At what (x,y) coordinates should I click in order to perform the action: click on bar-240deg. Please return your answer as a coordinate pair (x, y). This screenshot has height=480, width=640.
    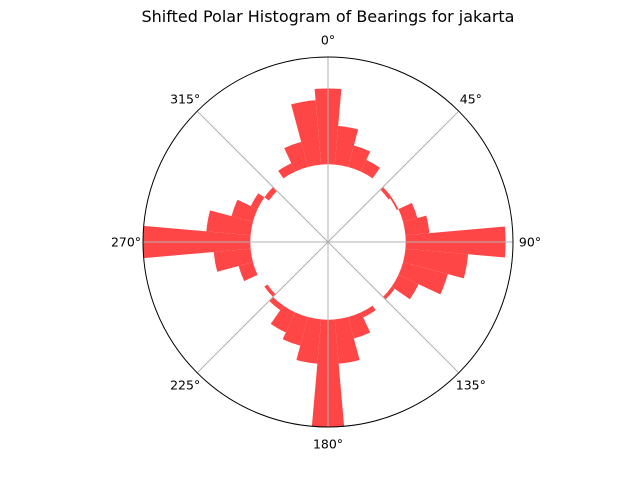
    Looking at the image, I should click on (261, 280).